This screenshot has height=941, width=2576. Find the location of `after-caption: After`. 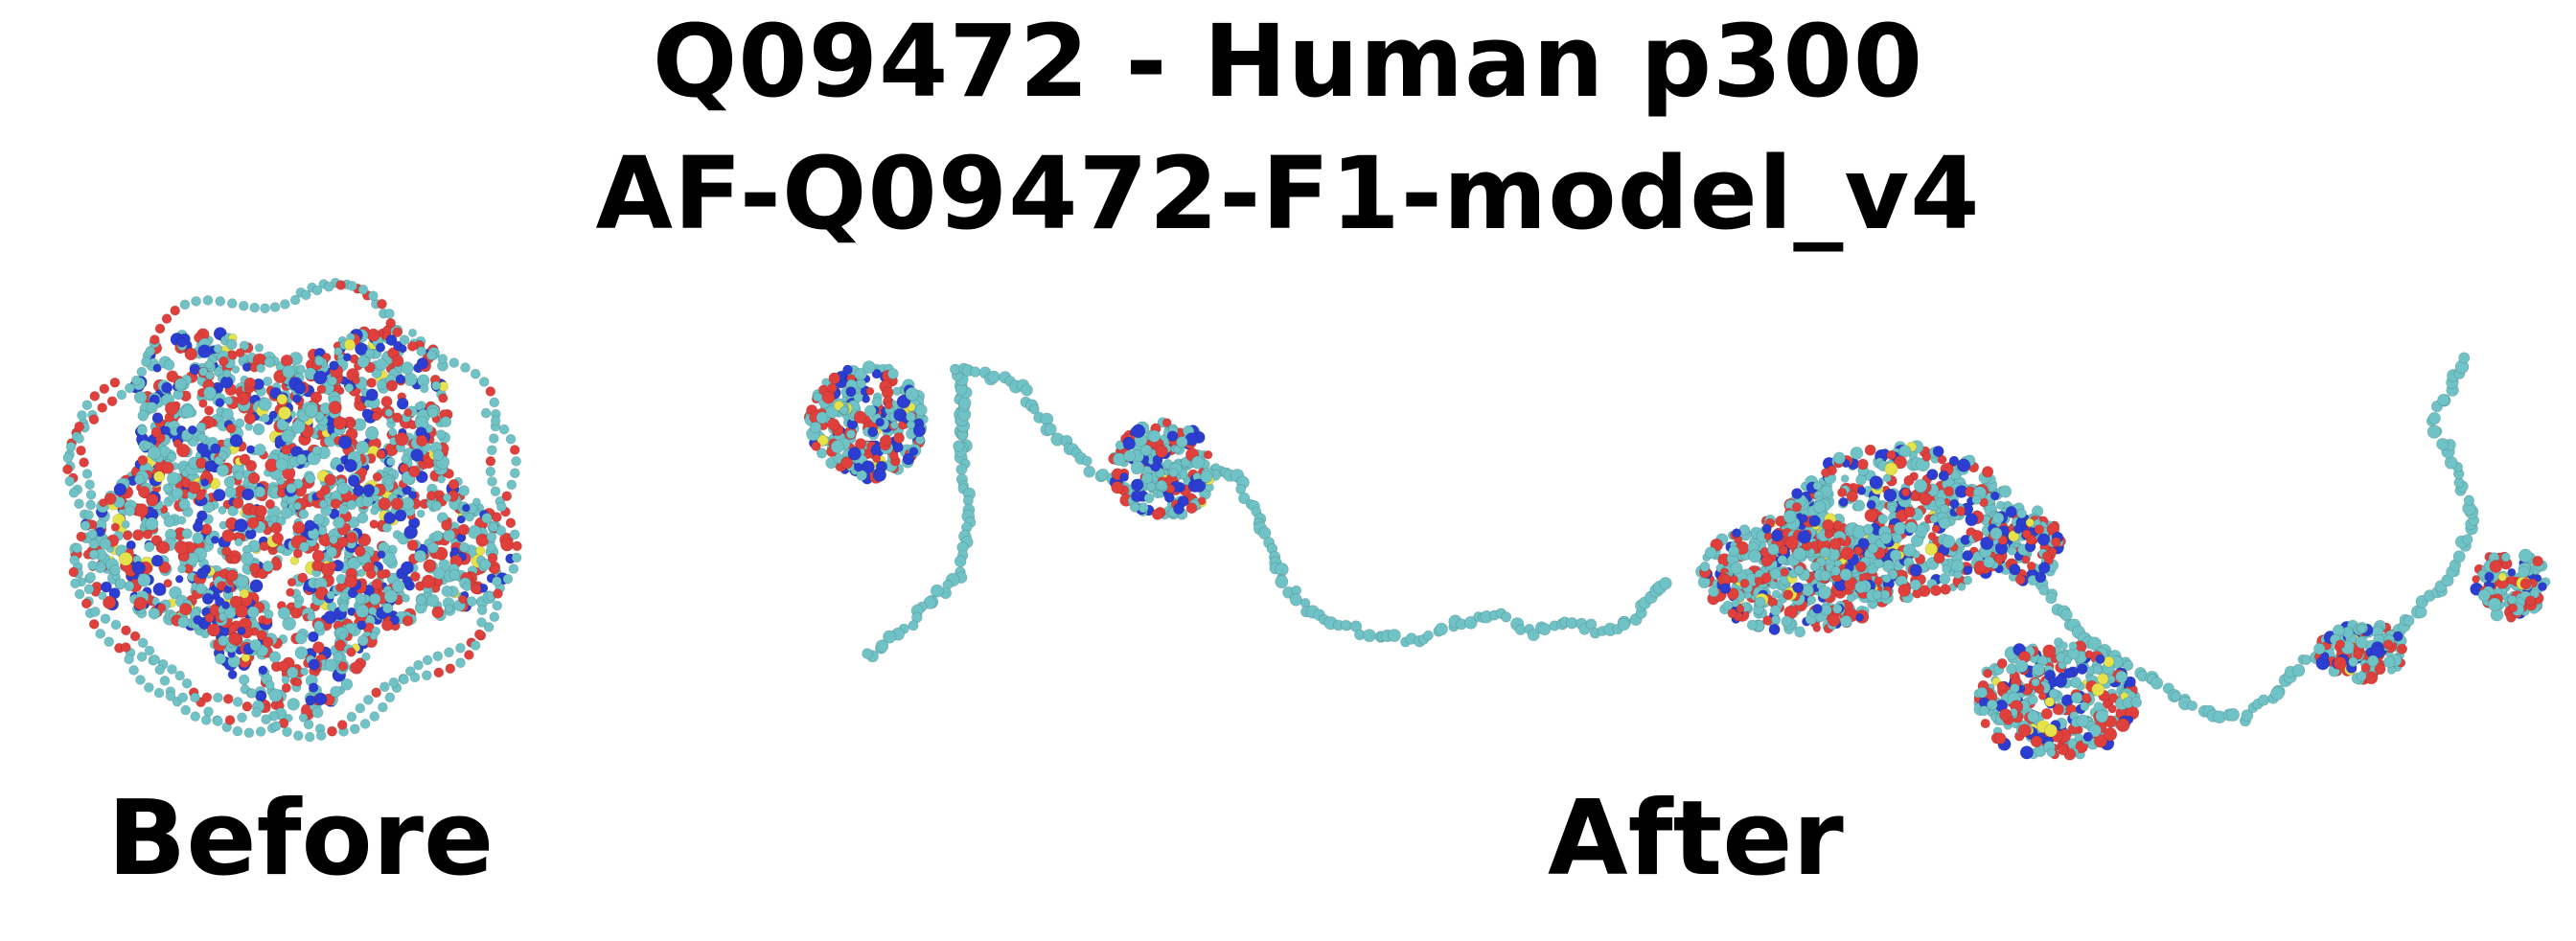

after-caption: After is located at coordinates (1696, 839).